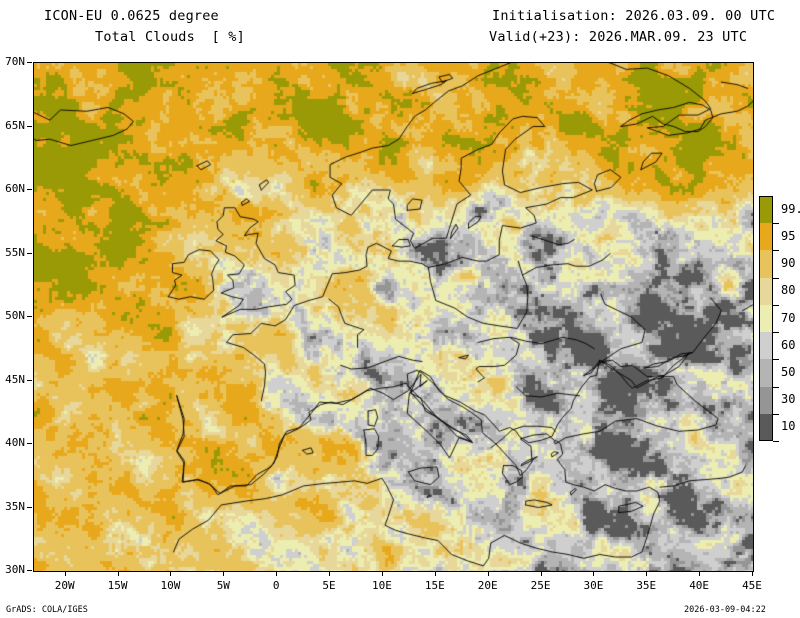 The width and height of the screenshot is (800, 618). What do you see at coordinates (329, 585) in the screenshot?
I see `x-axis-label: 5E` at bounding box center [329, 585].